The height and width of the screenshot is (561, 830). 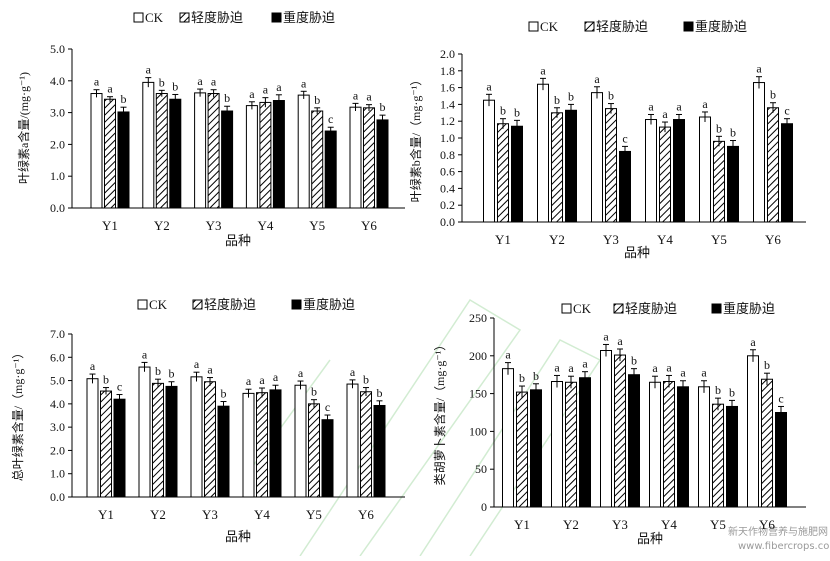 What do you see at coordinates (447, 205) in the screenshot?
I see `y-tick-label: 0.2` at bounding box center [447, 205].